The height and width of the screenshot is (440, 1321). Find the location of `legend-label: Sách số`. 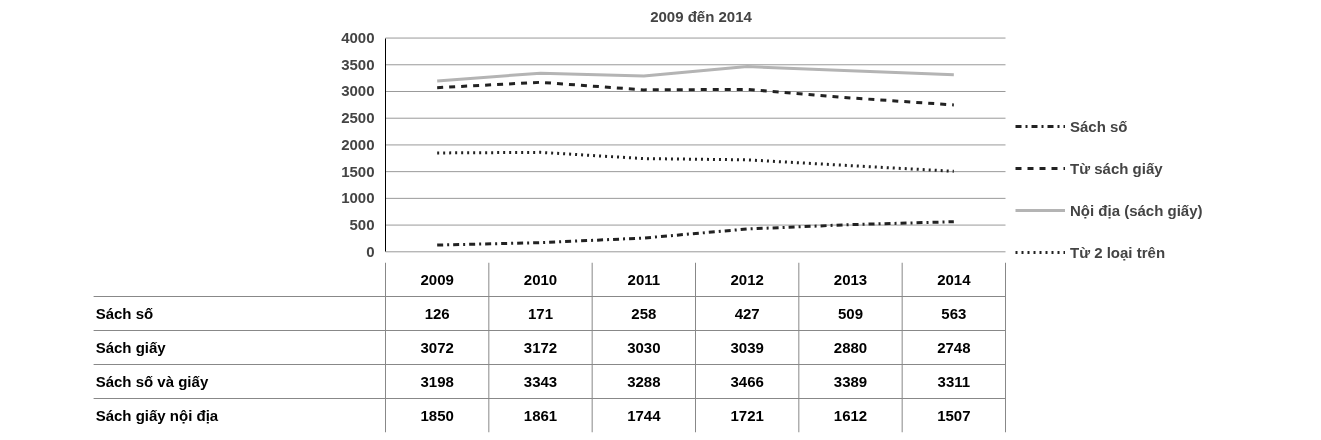

legend-label: Sách số is located at coordinates (1099, 126).